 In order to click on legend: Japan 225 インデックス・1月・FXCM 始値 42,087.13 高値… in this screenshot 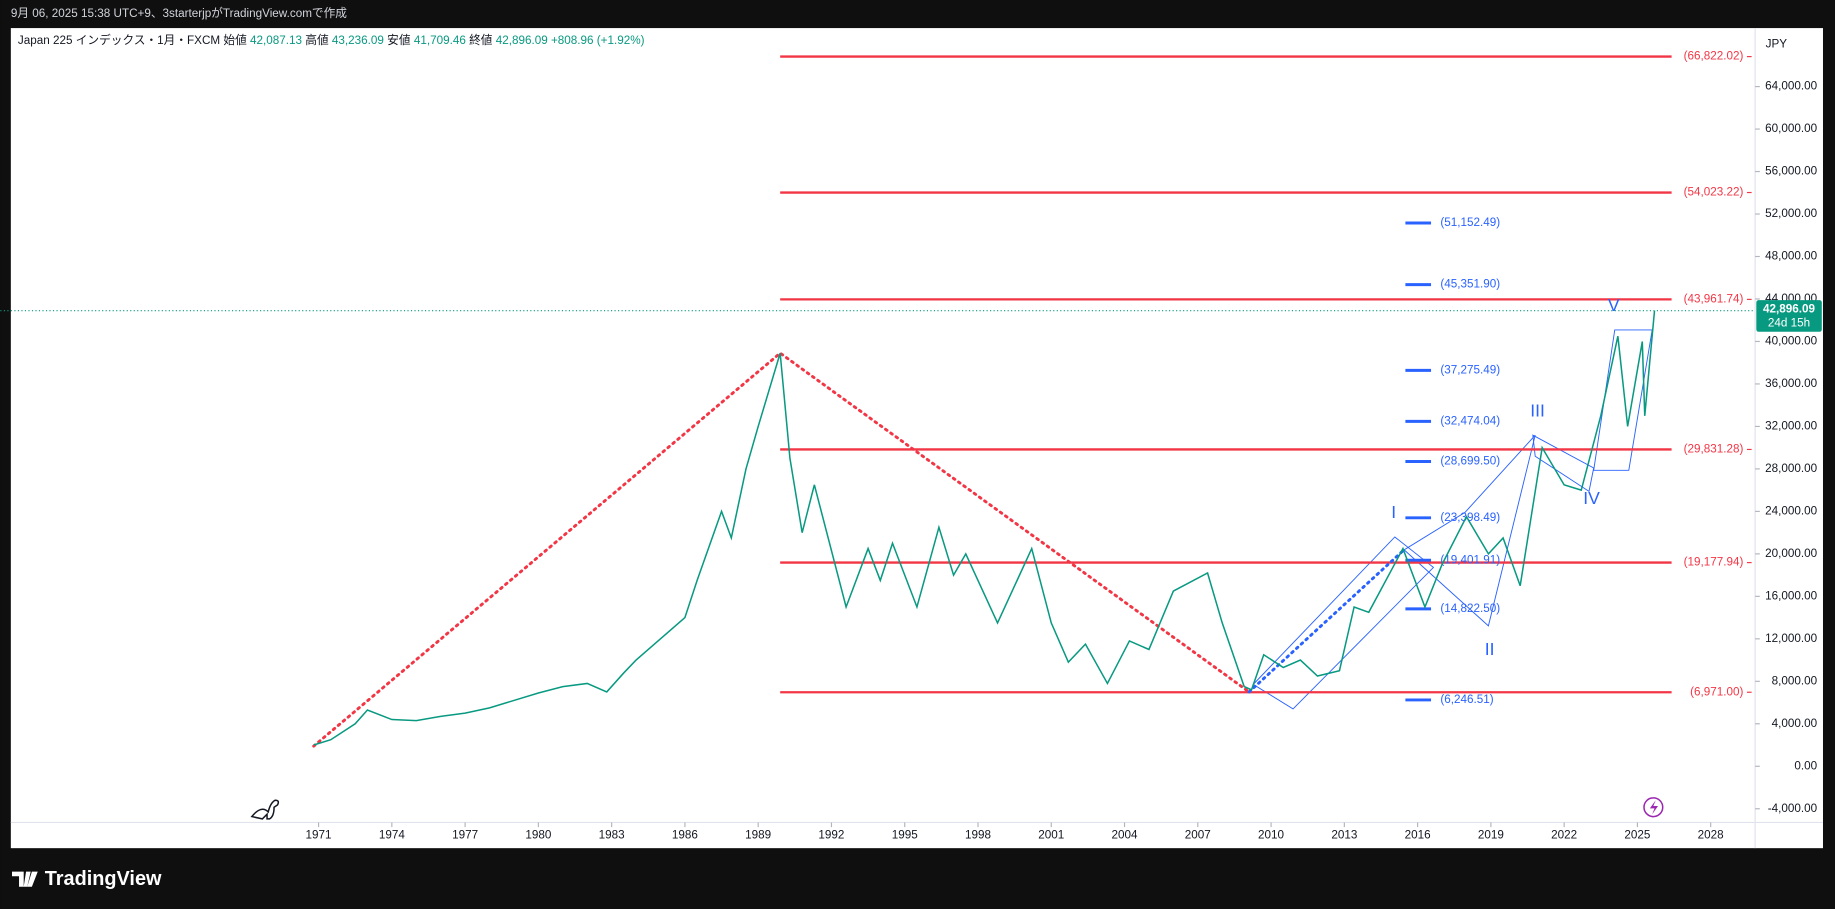, I will do `click(331, 40)`.